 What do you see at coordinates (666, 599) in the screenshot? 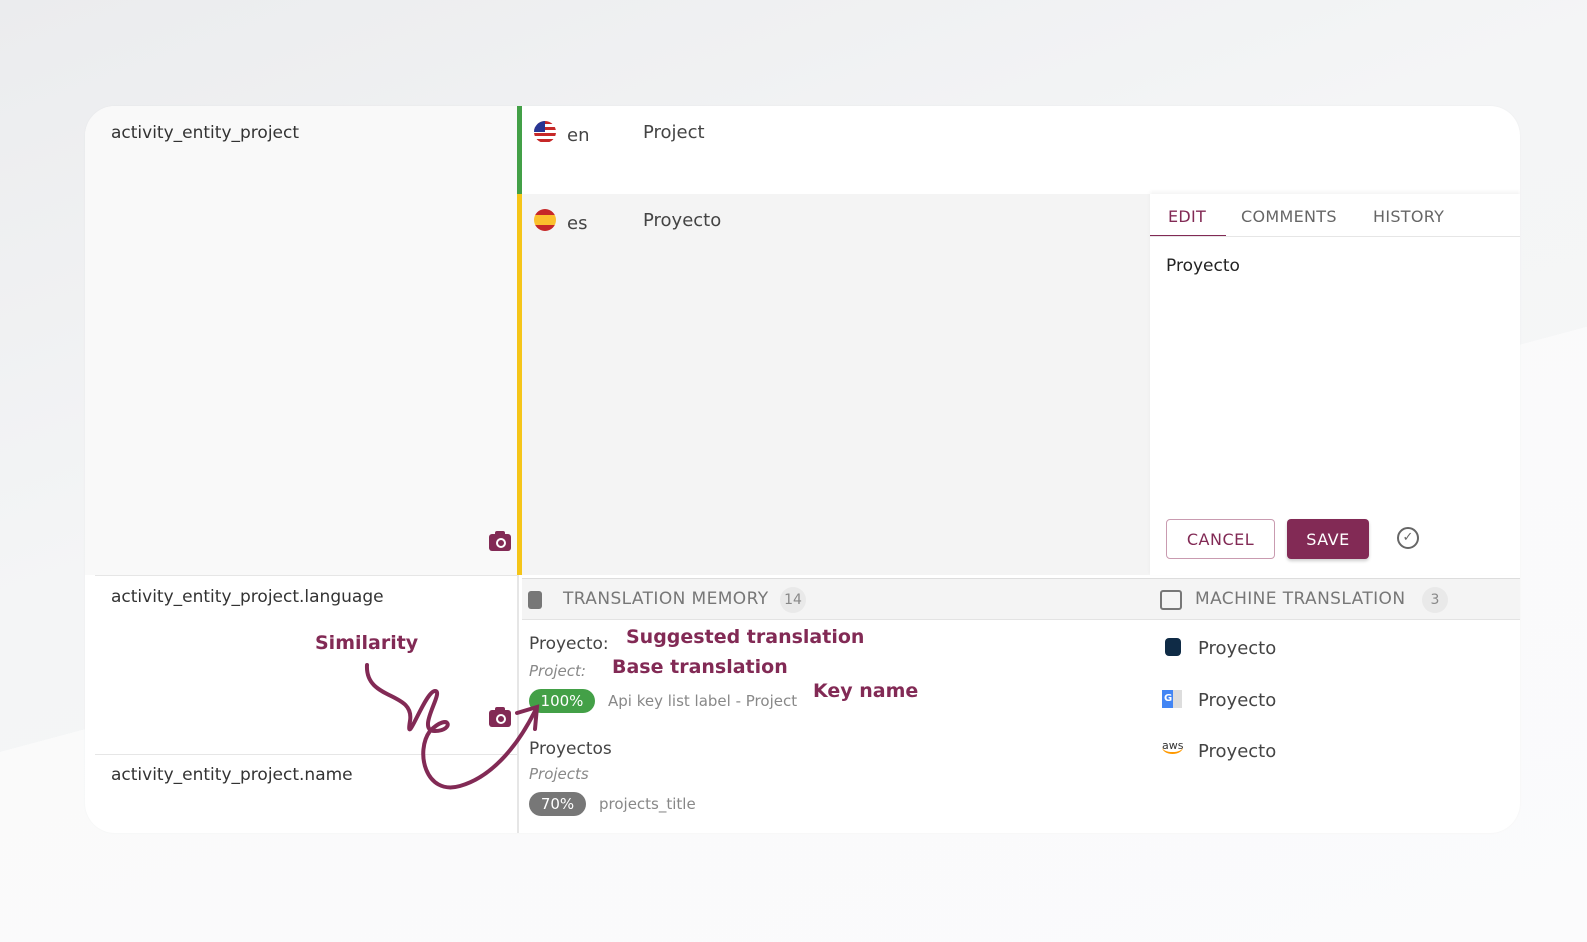
I see `tm-title: TRANSLATION MEMORY` at bounding box center [666, 599].